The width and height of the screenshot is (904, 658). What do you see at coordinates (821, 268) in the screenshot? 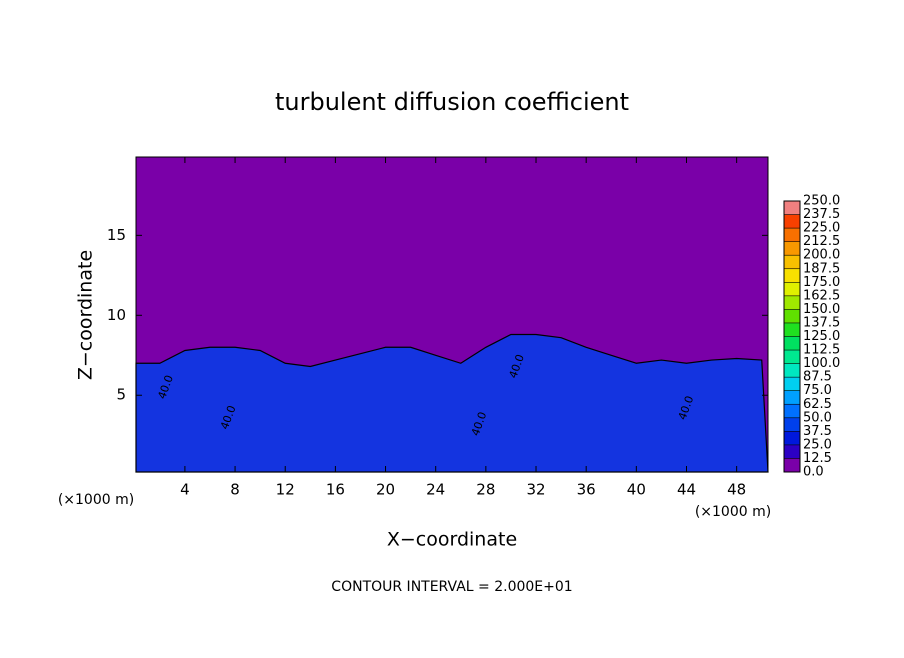
I see `colorbar-label: 187.5` at bounding box center [821, 268].